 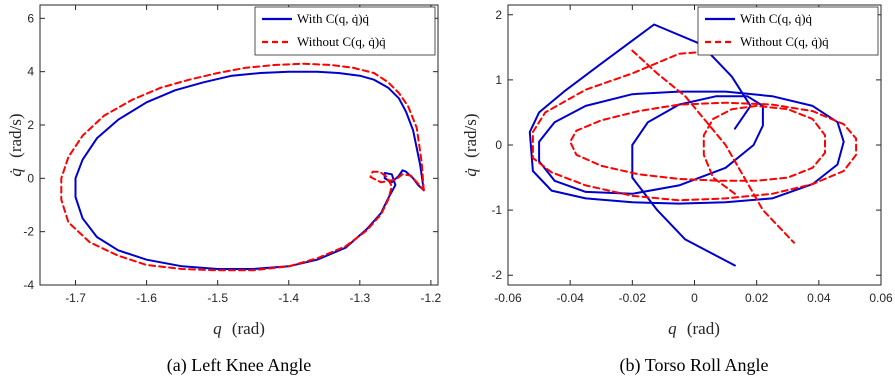 I want to click on x-tick-label: -0.02, so click(x=633, y=298).